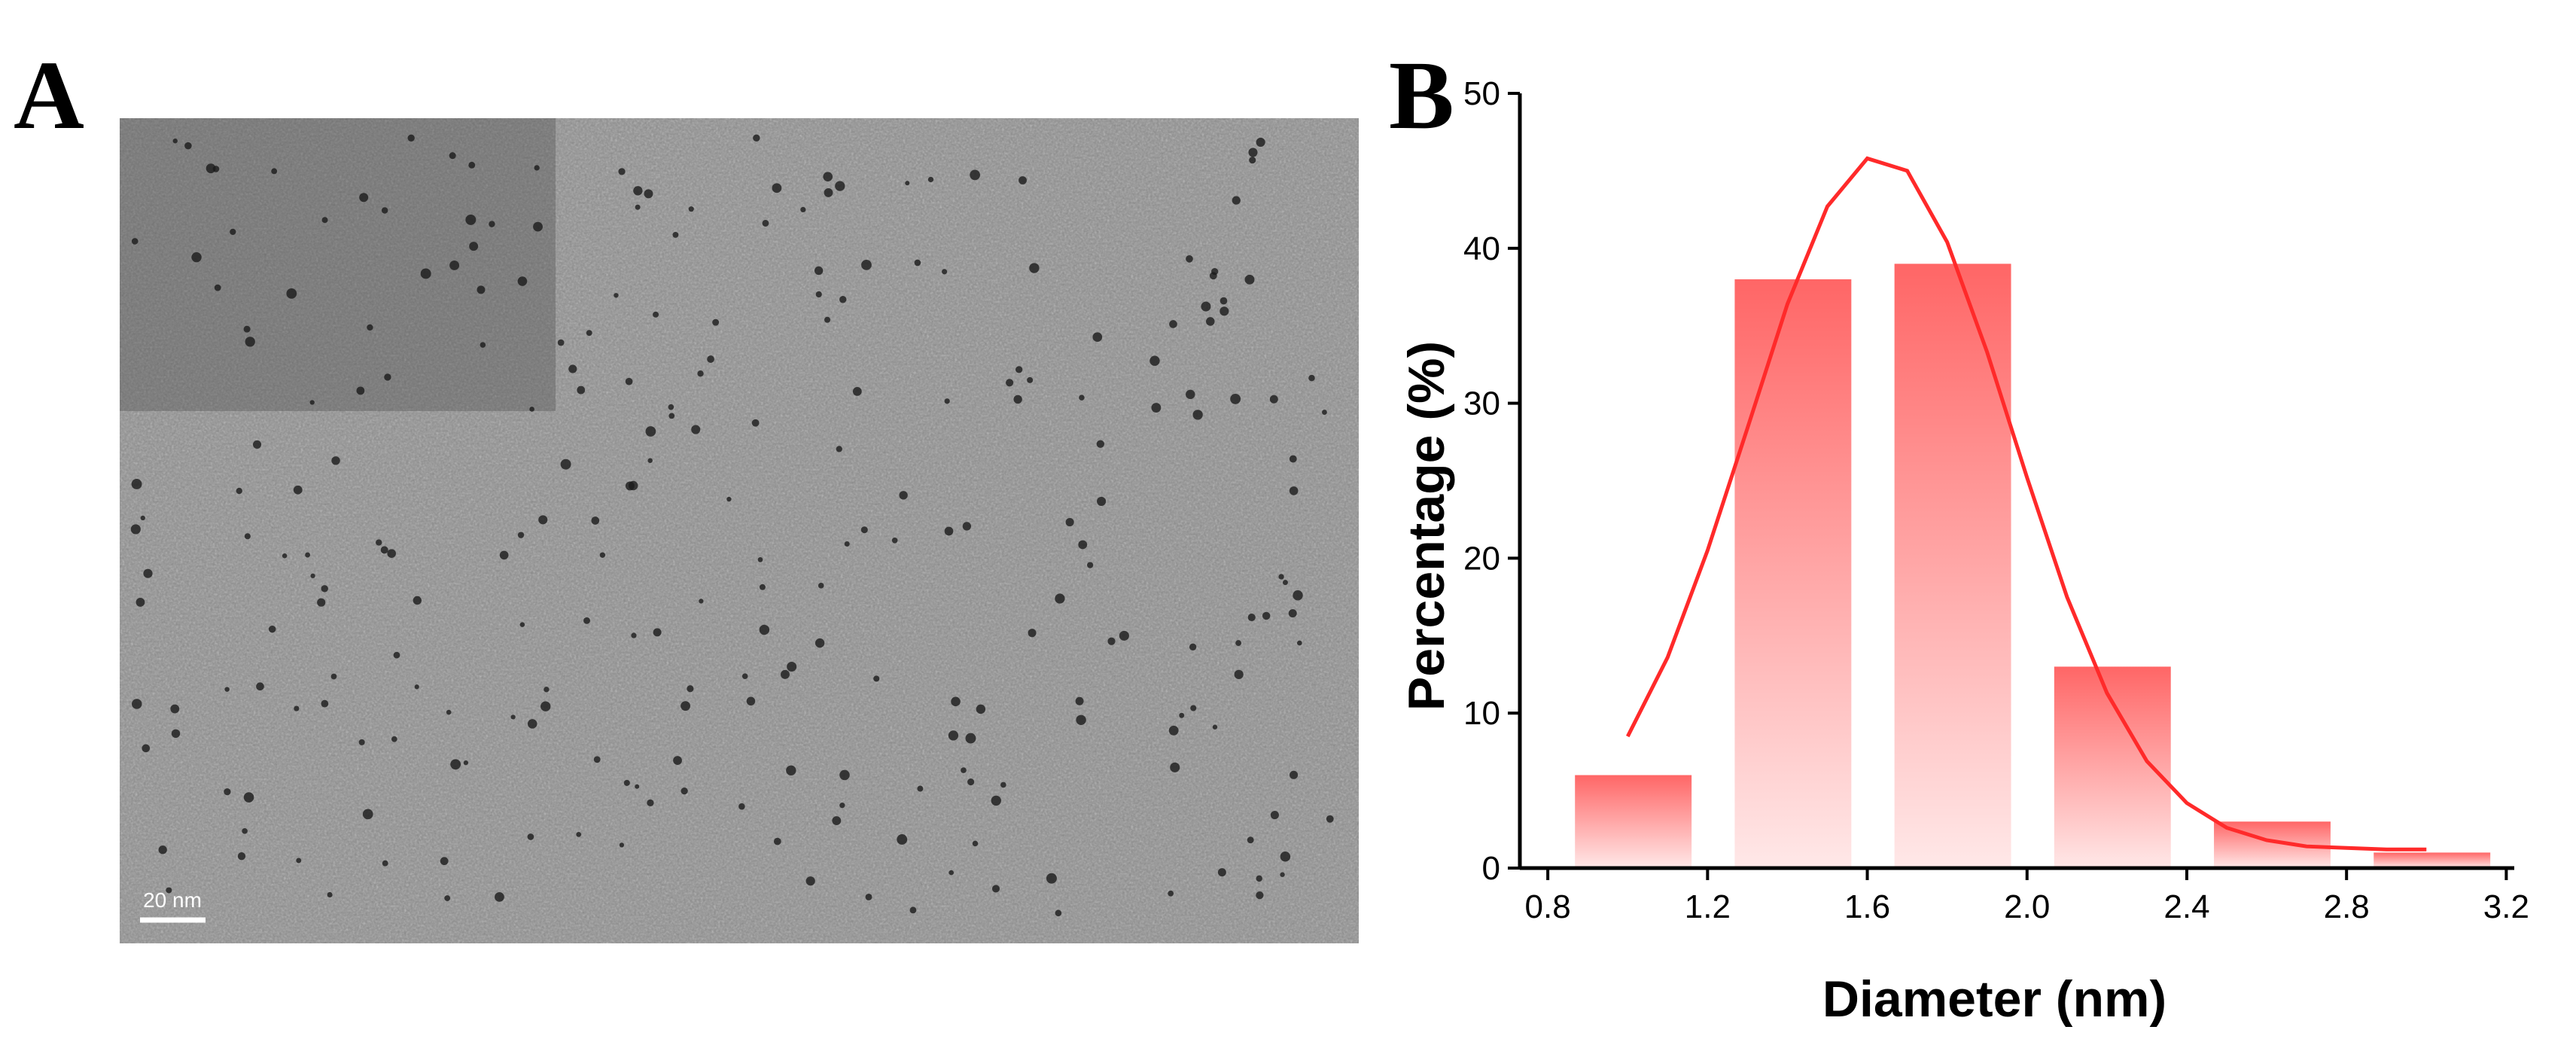  I want to click on x-tick-label: 0.8, so click(1548, 907).